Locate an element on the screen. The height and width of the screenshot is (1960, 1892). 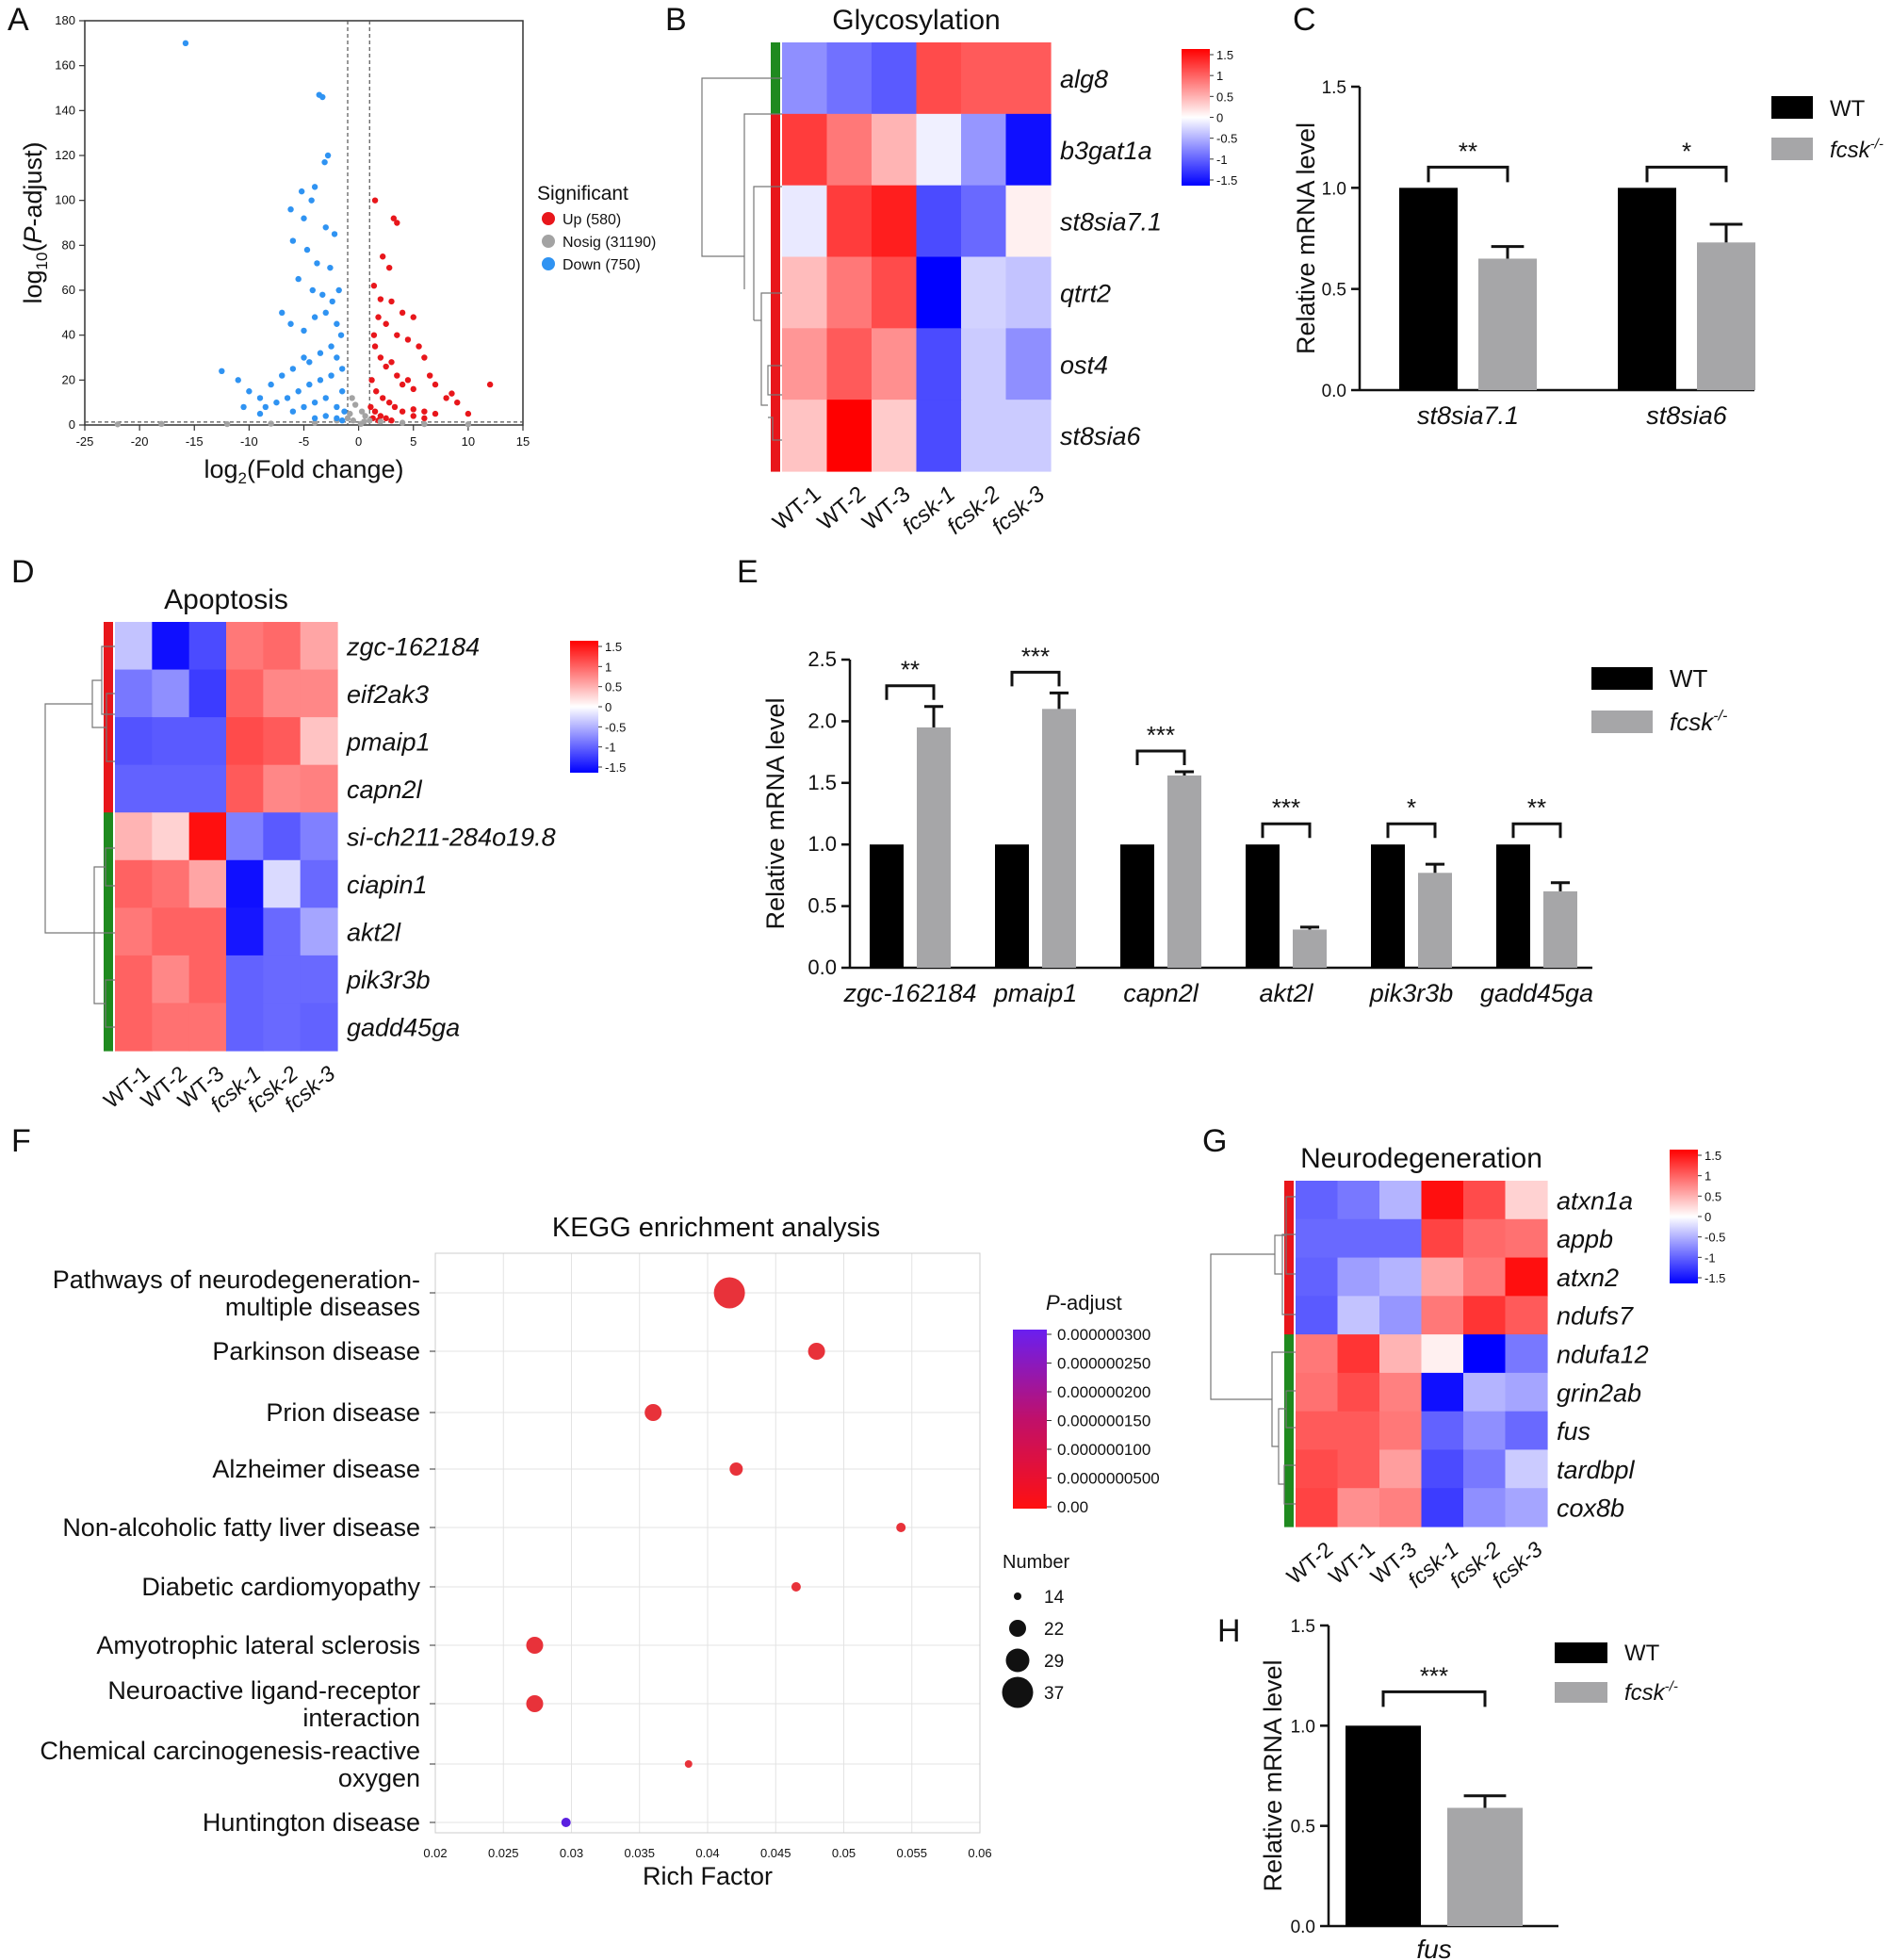
category-label-capn2l: capn2l is located at coordinates (1161, 993).